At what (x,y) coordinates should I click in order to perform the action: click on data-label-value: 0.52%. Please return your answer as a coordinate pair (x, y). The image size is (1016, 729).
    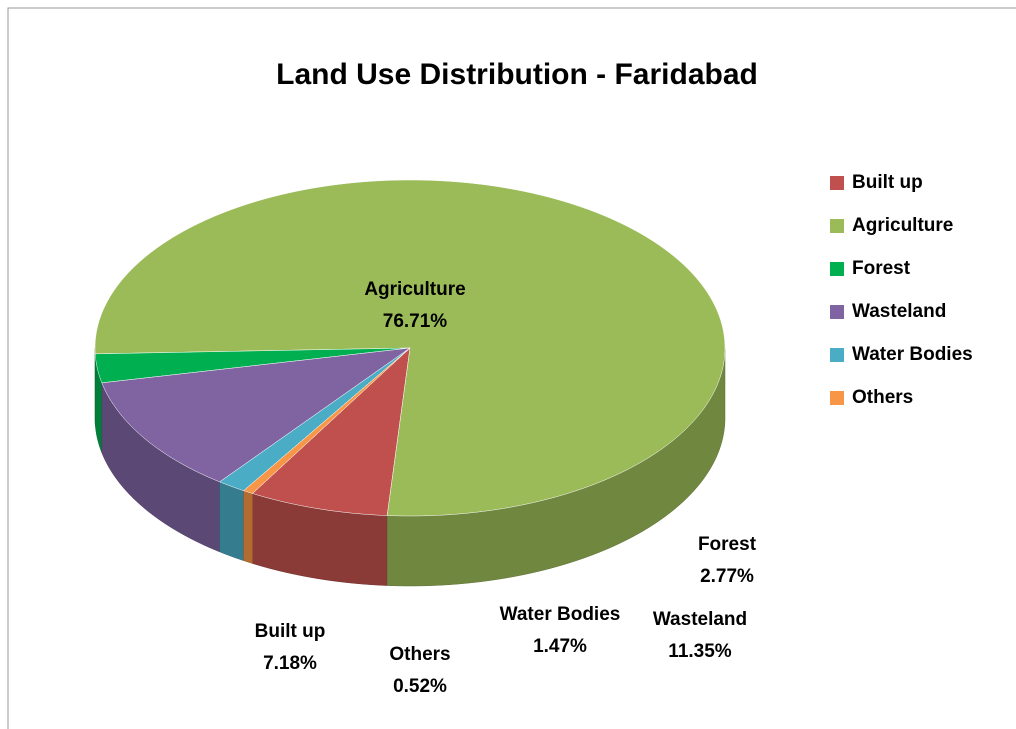
    Looking at the image, I should click on (420, 686).